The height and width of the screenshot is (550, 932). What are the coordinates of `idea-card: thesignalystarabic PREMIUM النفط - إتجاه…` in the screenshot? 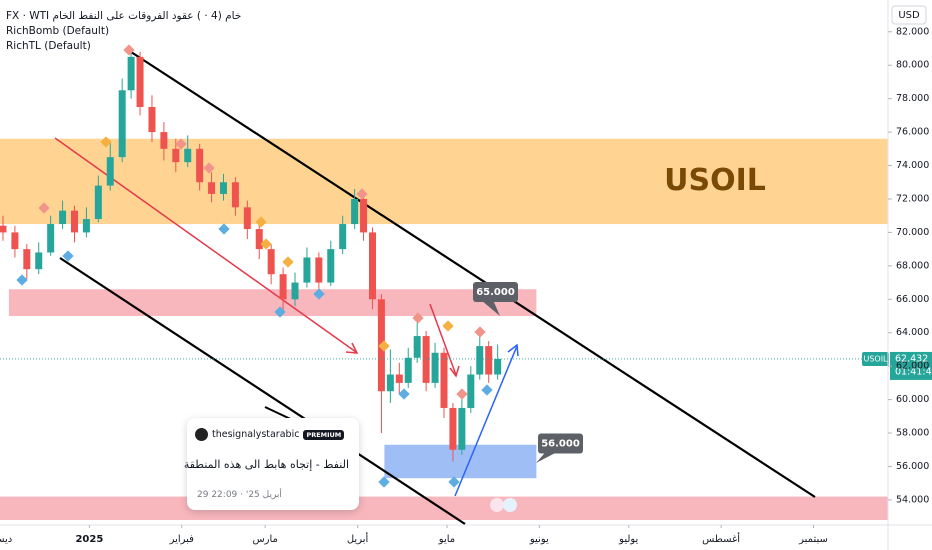 It's located at (271, 464).